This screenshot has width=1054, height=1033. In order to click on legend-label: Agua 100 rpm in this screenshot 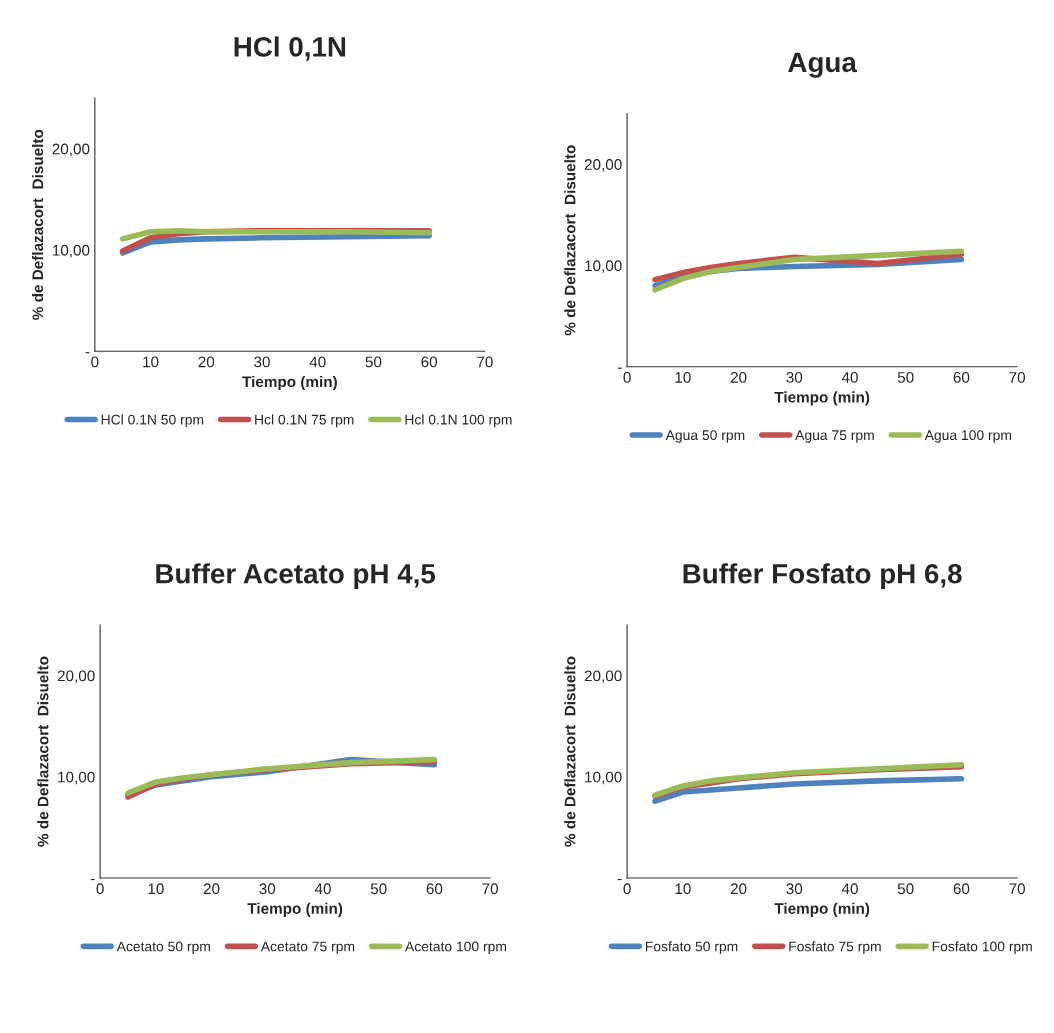, I will do `click(968, 436)`.